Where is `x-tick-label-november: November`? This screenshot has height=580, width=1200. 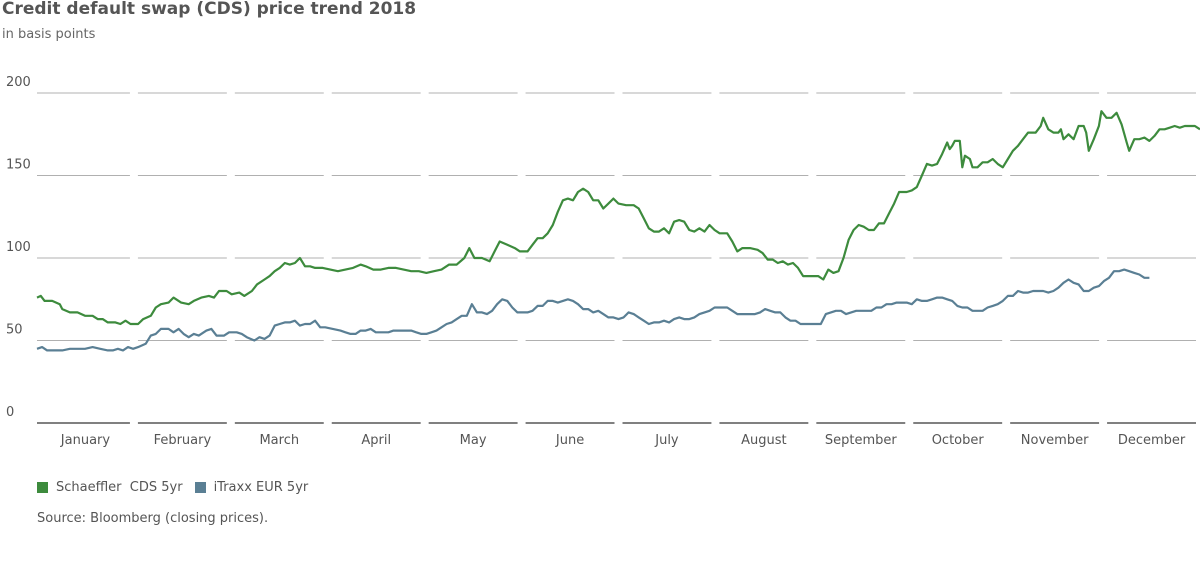 x-tick-label-november: November is located at coordinates (1055, 440).